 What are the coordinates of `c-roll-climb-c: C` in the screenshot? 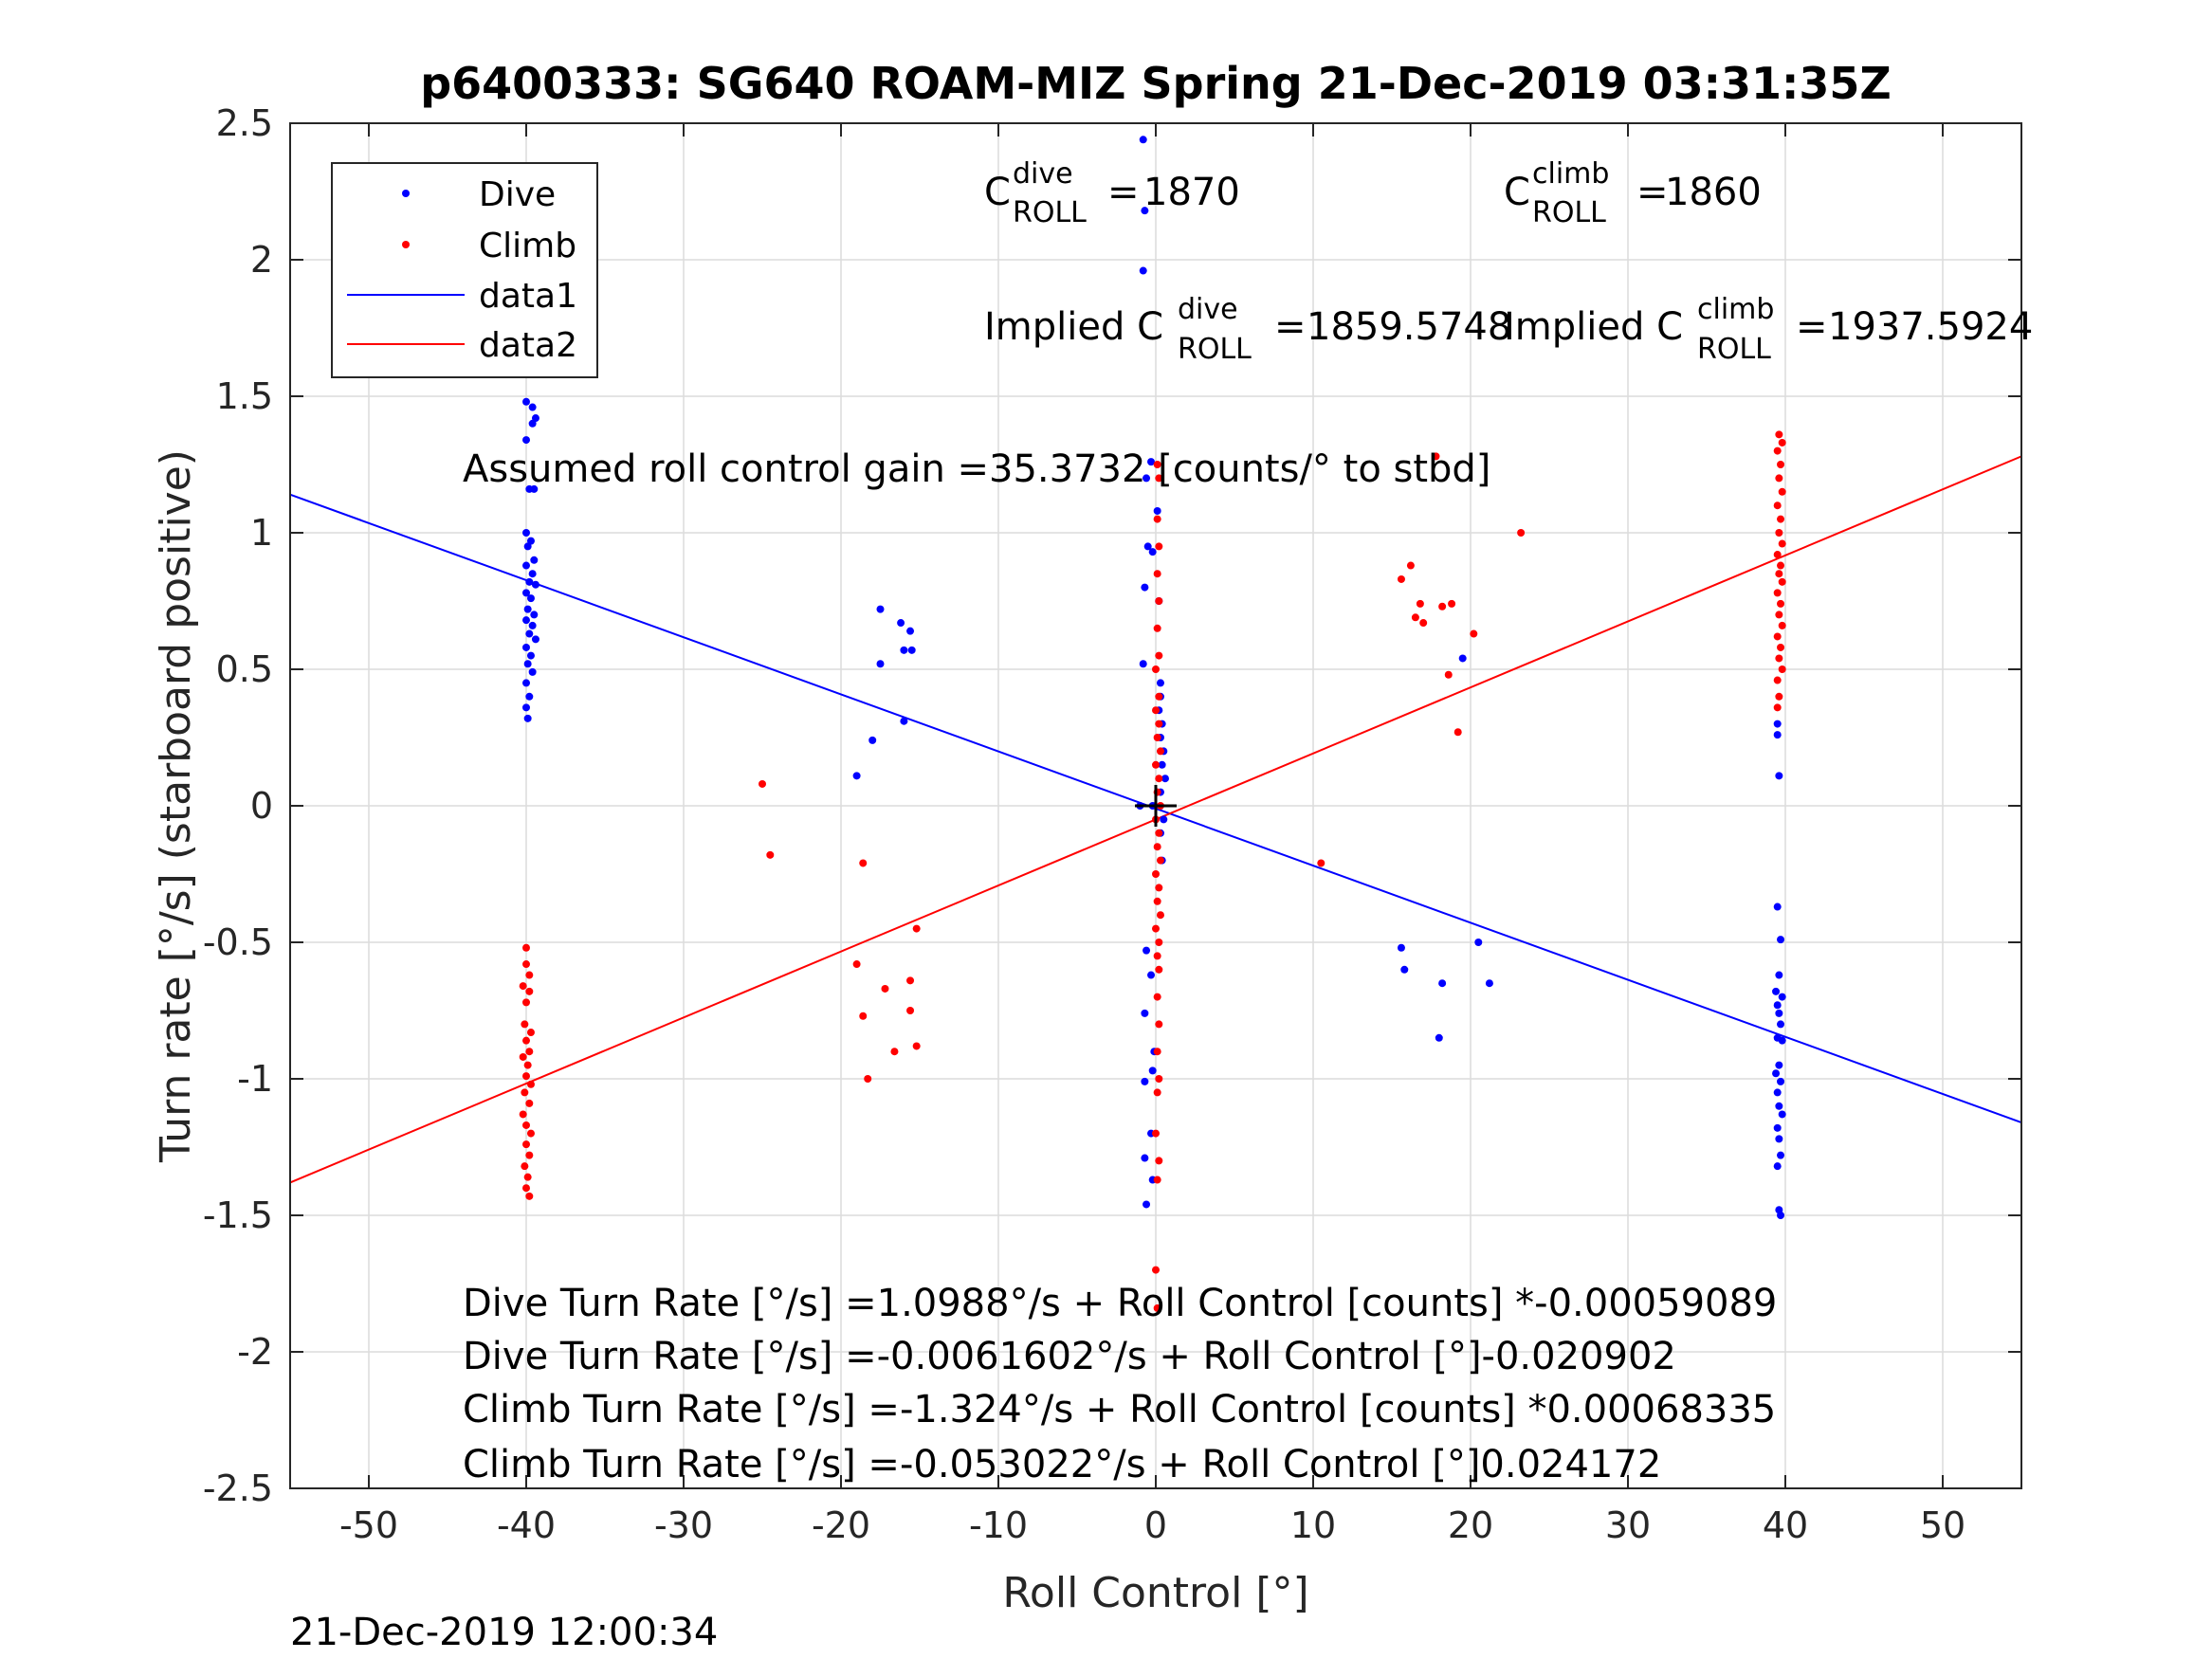 It's located at (1517, 192).